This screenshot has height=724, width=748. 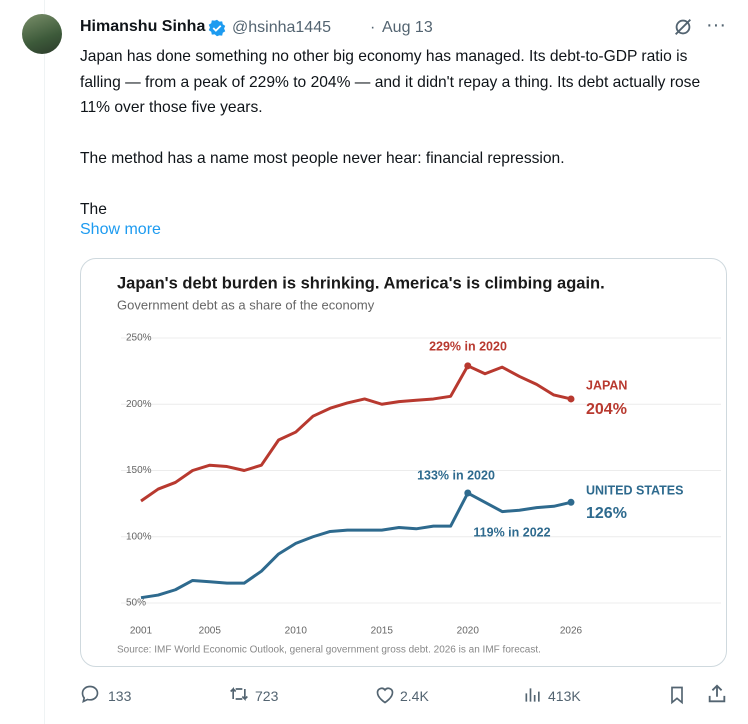 I want to click on views-icon, so click(x=533, y=695).